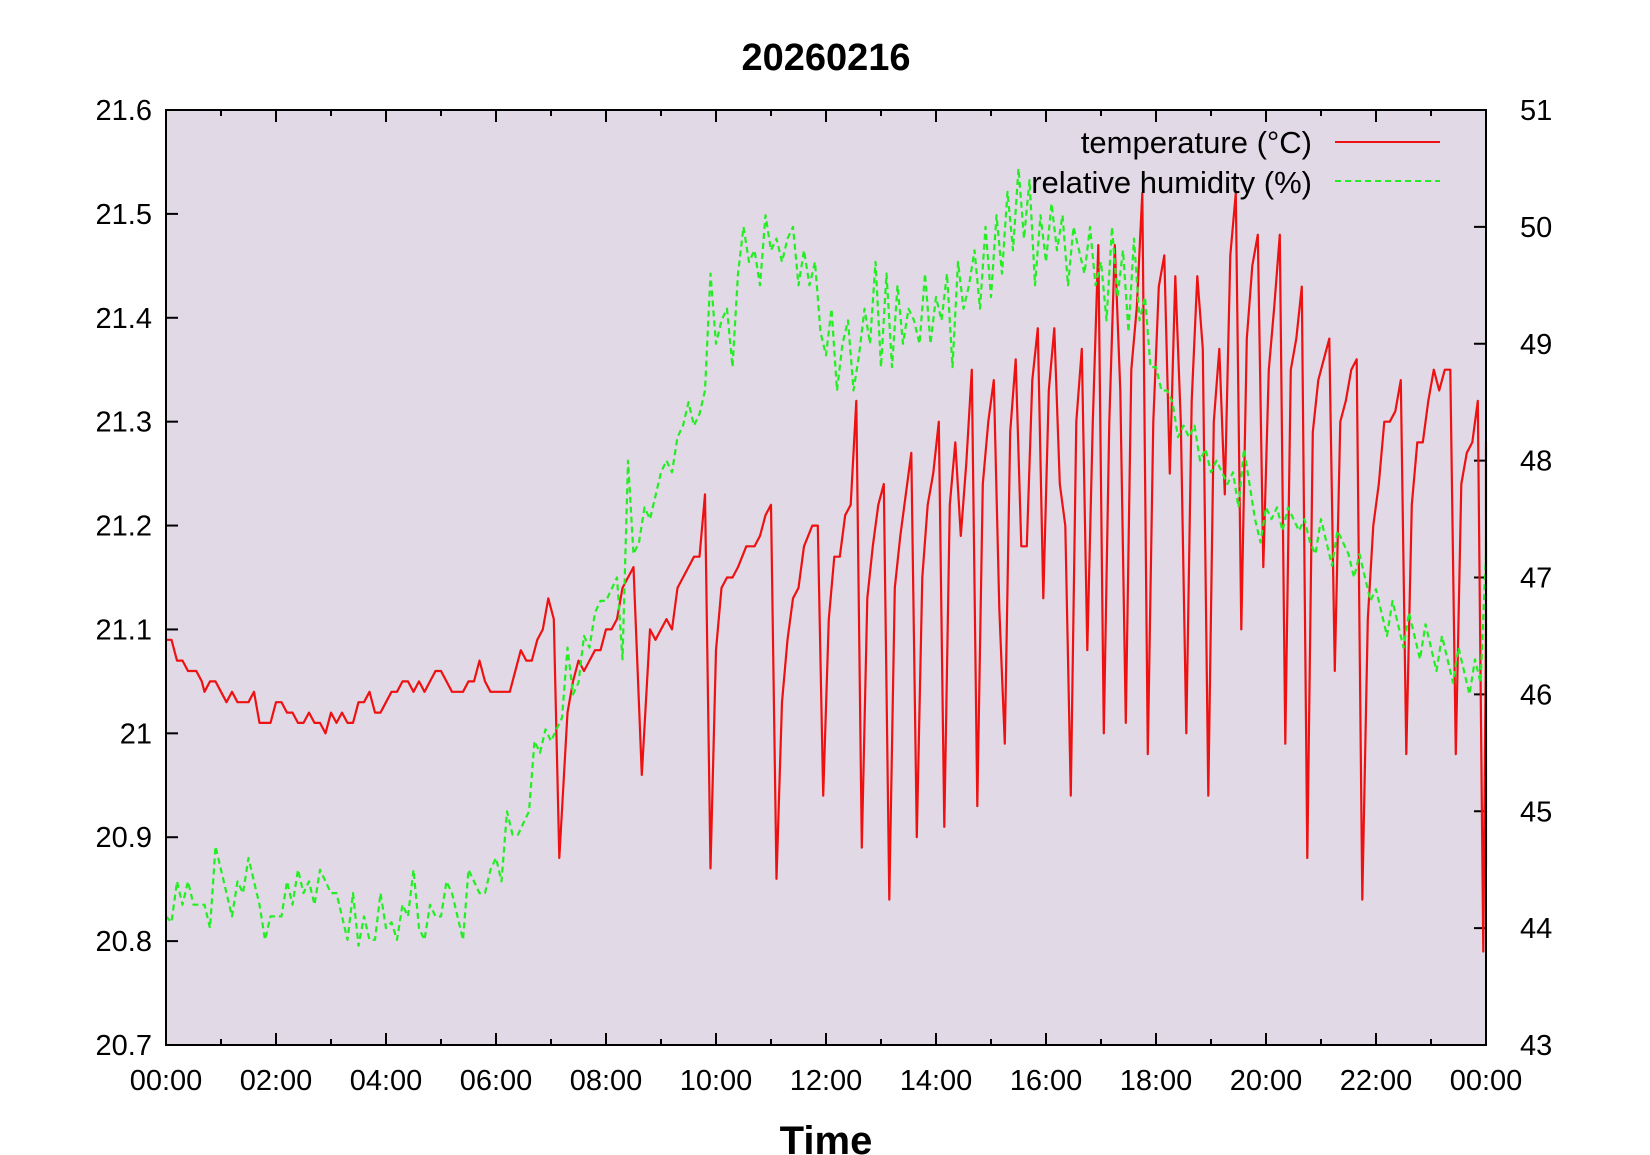 Image resolution: width=1650 pixels, height=1155 pixels. I want to click on legend-label-humidity: relative humidity (%), so click(1171, 182).